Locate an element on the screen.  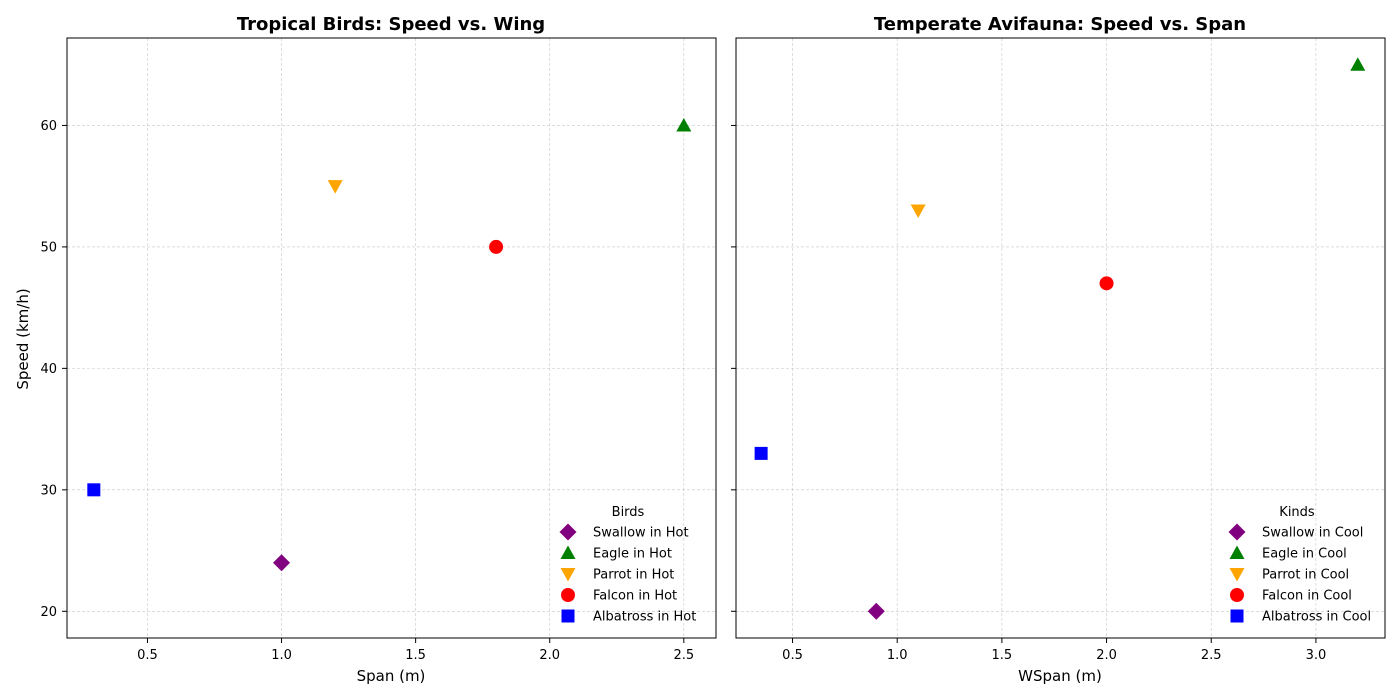
left-chart-title: Tropical Birds: Speed vs. Wing is located at coordinates (391, 24).